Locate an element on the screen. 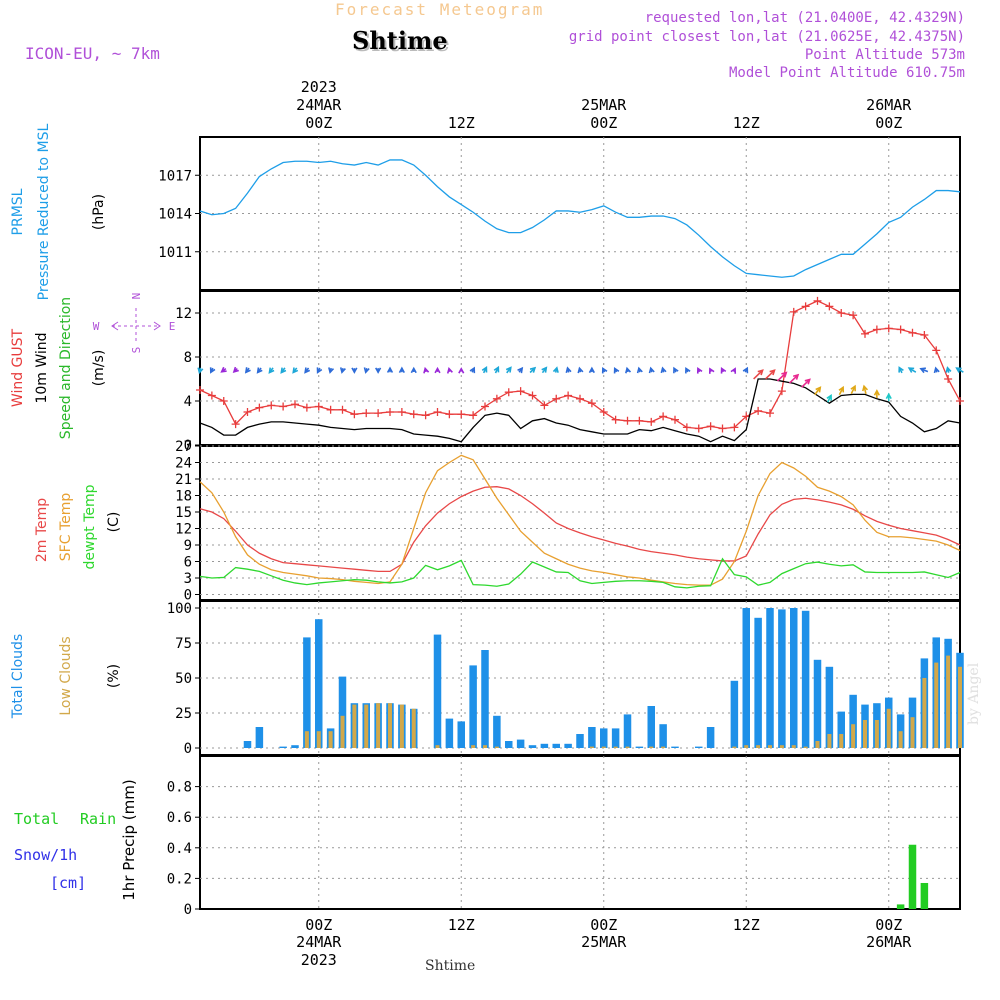 The width and height of the screenshot is (1000, 1000). dewpt-temp-line is located at coordinates (580, 573).